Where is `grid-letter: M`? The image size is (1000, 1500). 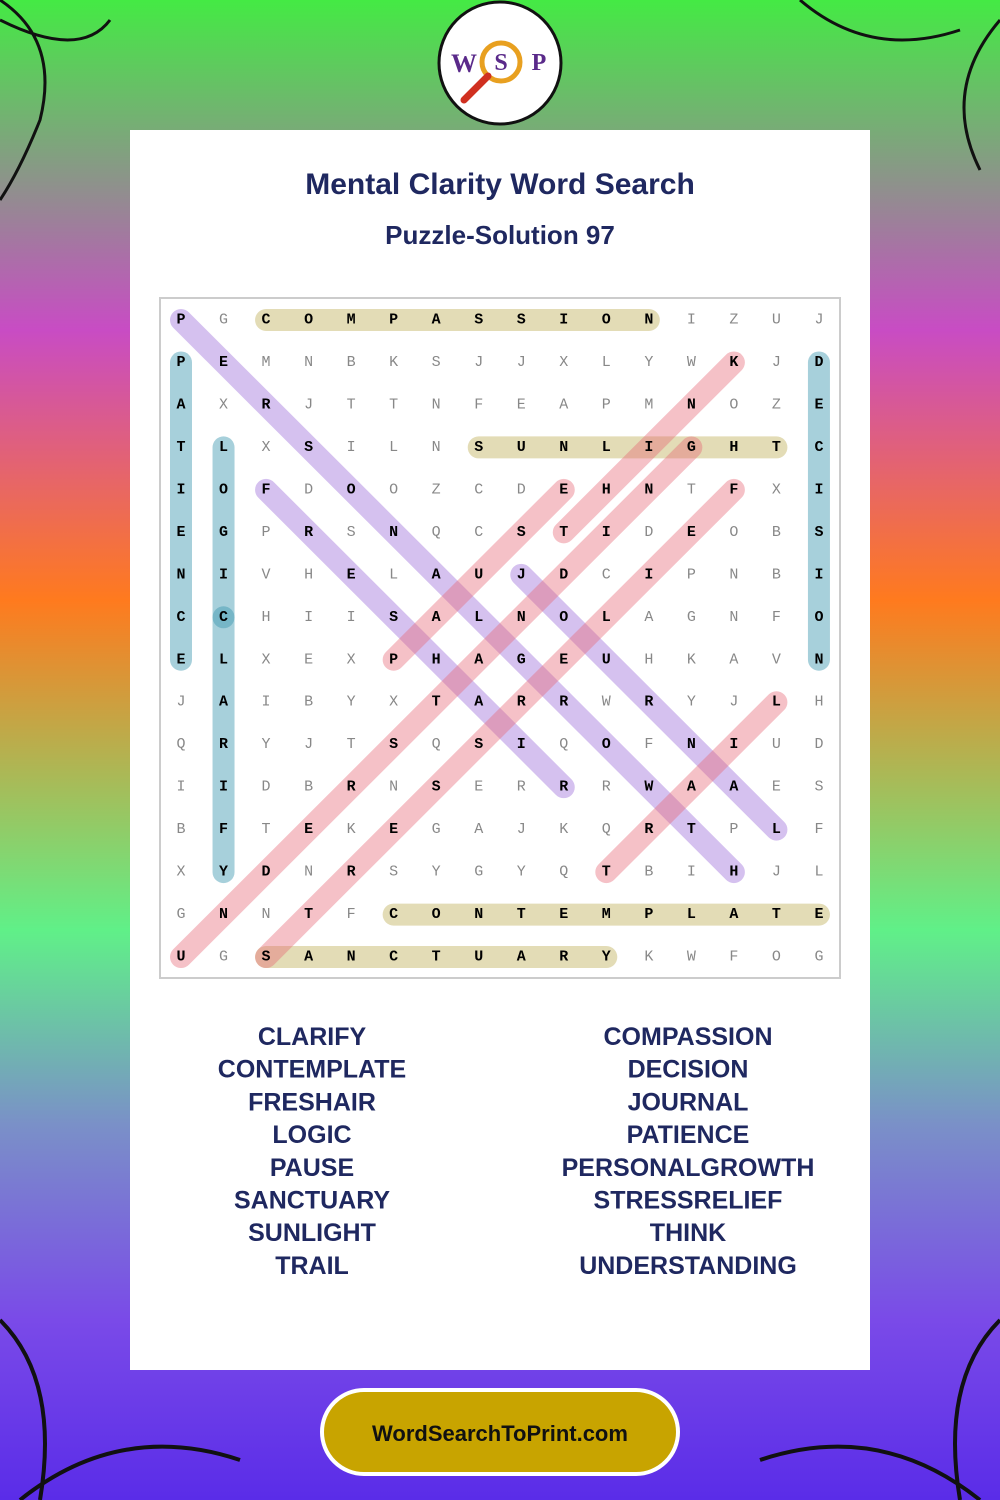 grid-letter: M is located at coordinates (266, 362).